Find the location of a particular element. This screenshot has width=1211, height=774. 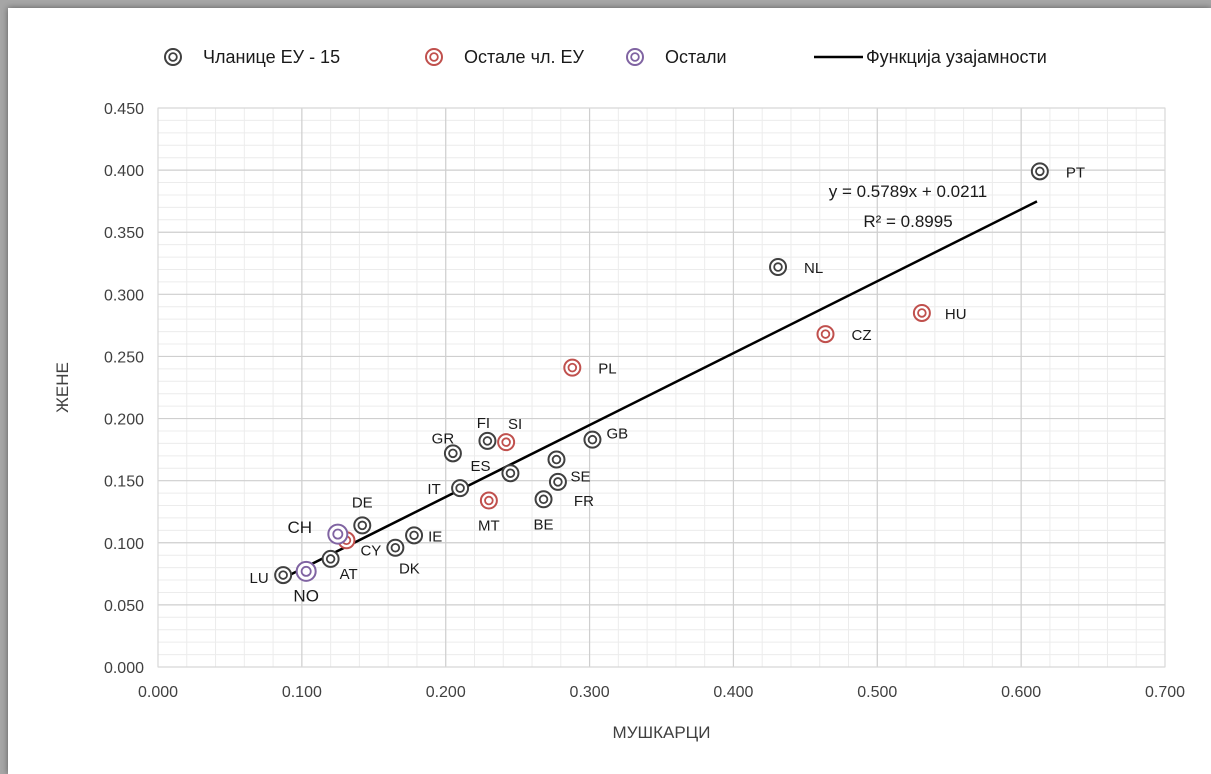

data-point-be is located at coordinates (543, 499).